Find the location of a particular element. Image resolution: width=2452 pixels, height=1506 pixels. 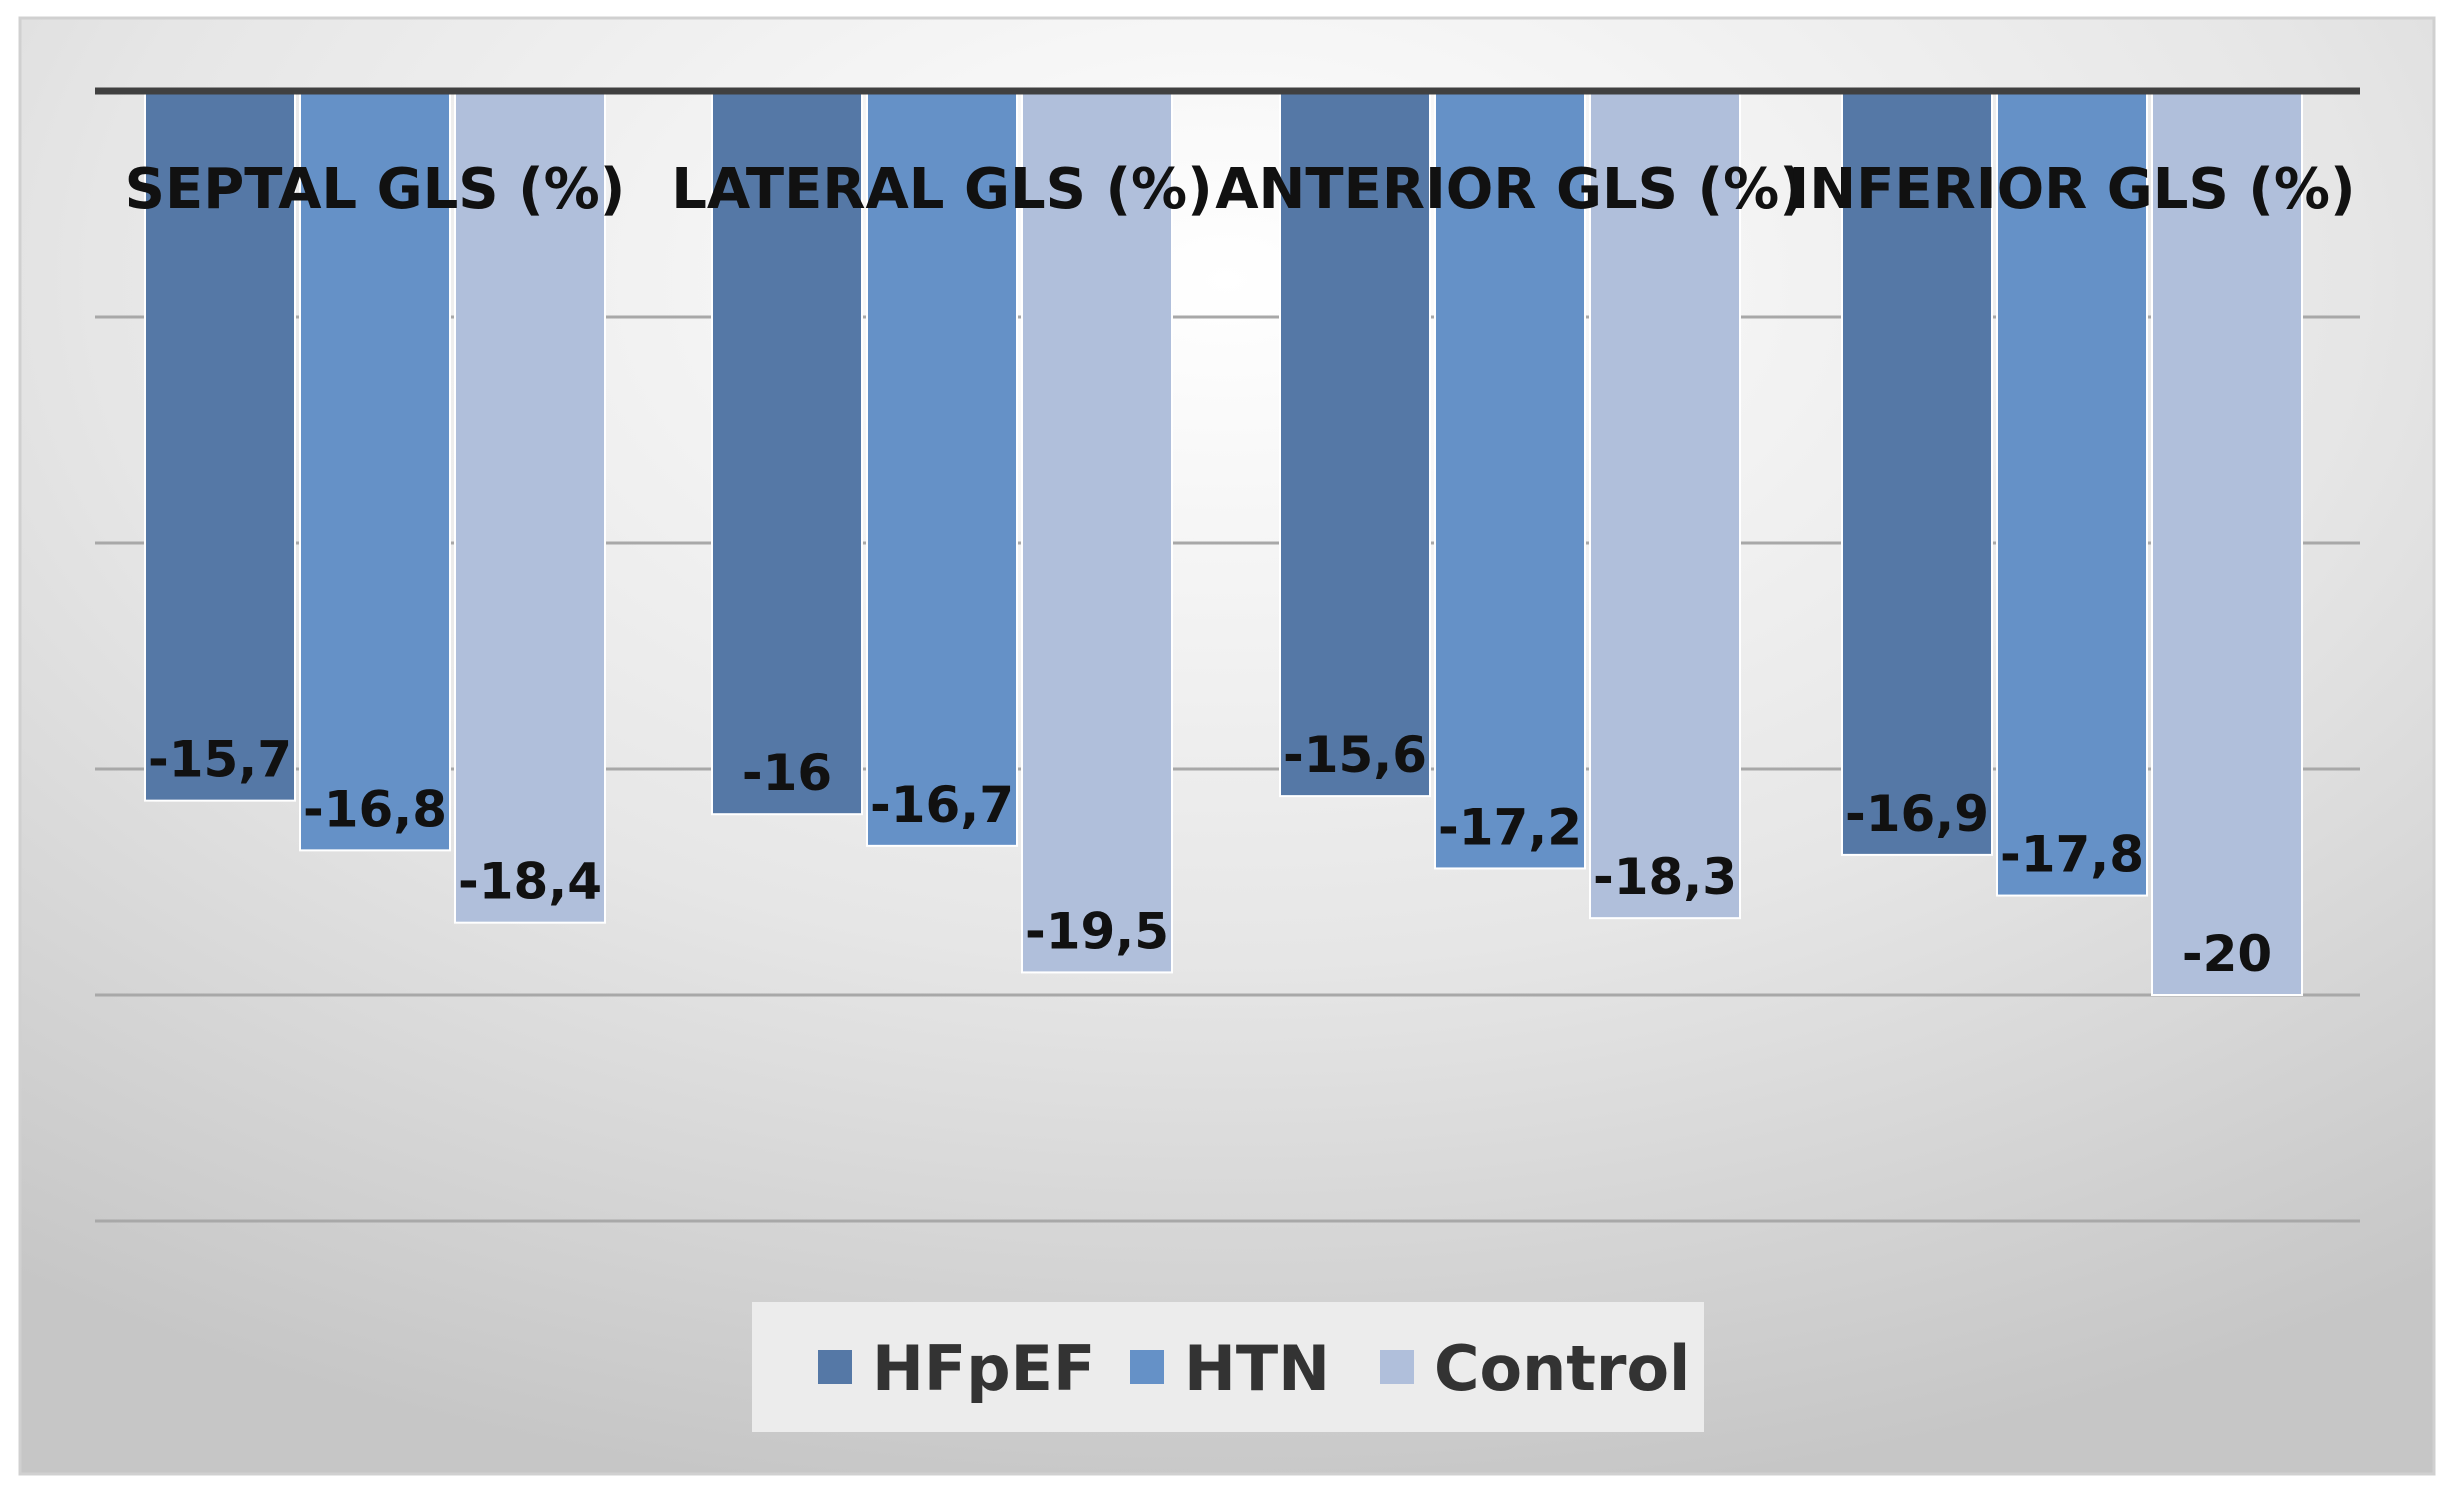

legend: HFpEF HTN Control is located at coordinates (1228, 1367).